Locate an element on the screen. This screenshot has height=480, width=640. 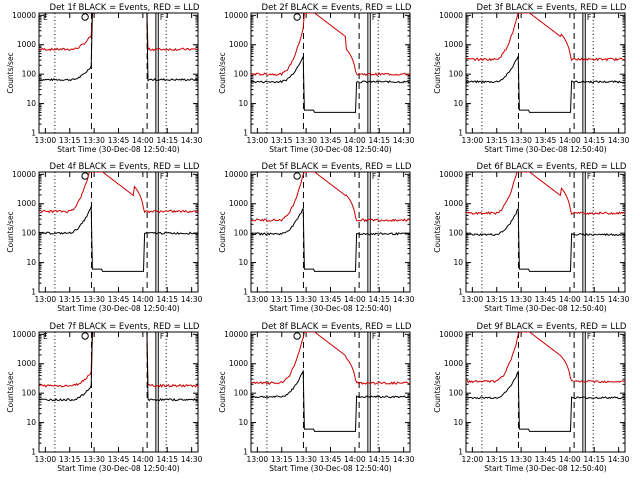
panel-title: Det 9f BLACK = Events, RED = LLD is located at coordinates (552, 327).